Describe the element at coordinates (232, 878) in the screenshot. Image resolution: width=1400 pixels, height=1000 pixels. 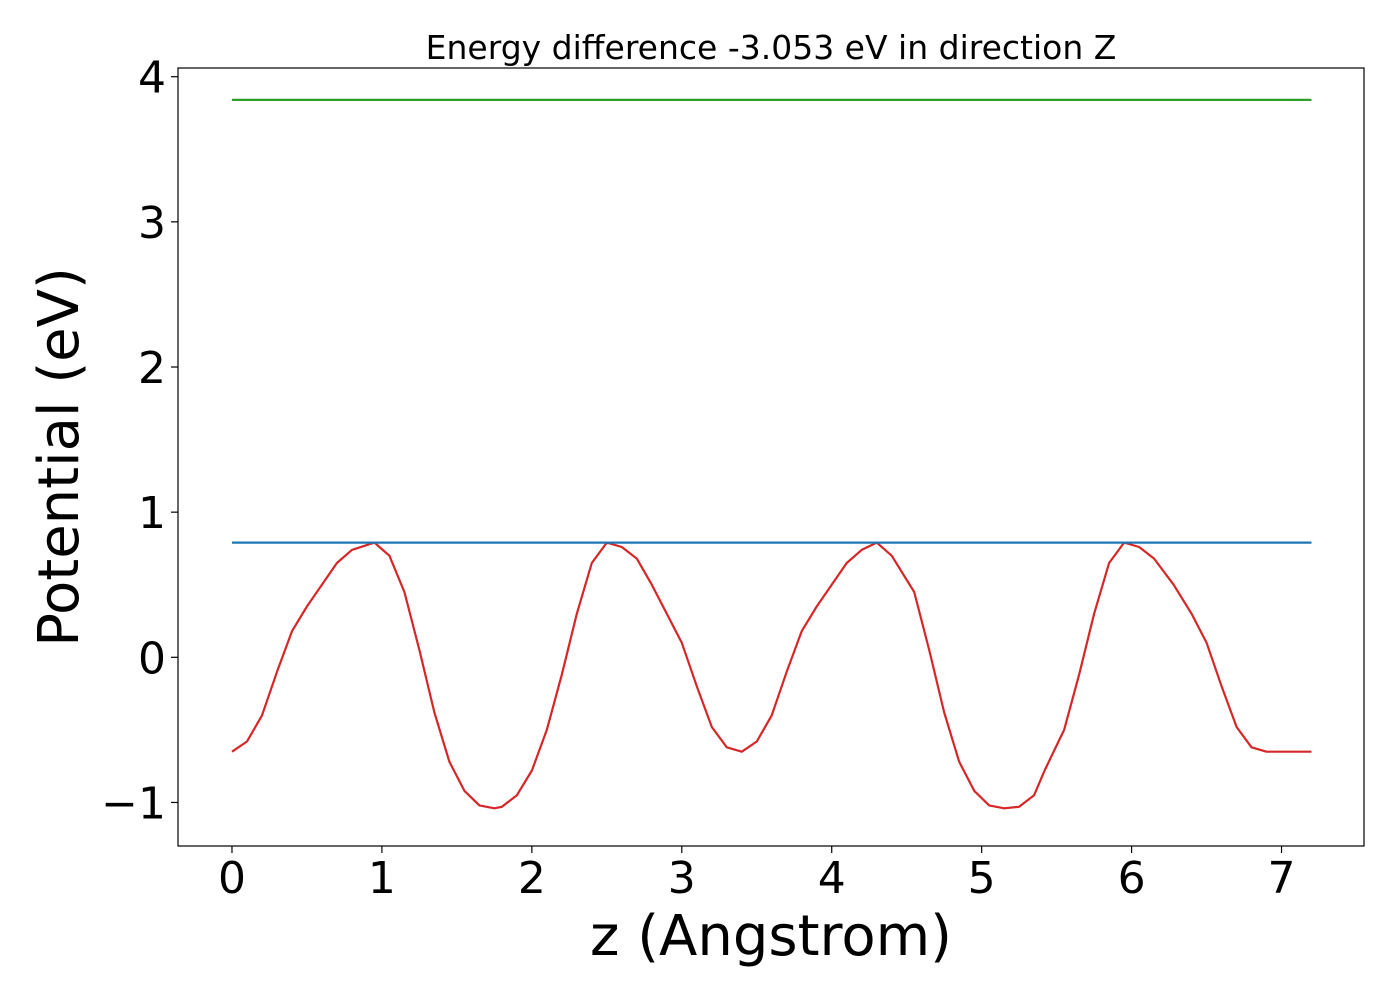
I see `x-tick-label: 0` at that location.